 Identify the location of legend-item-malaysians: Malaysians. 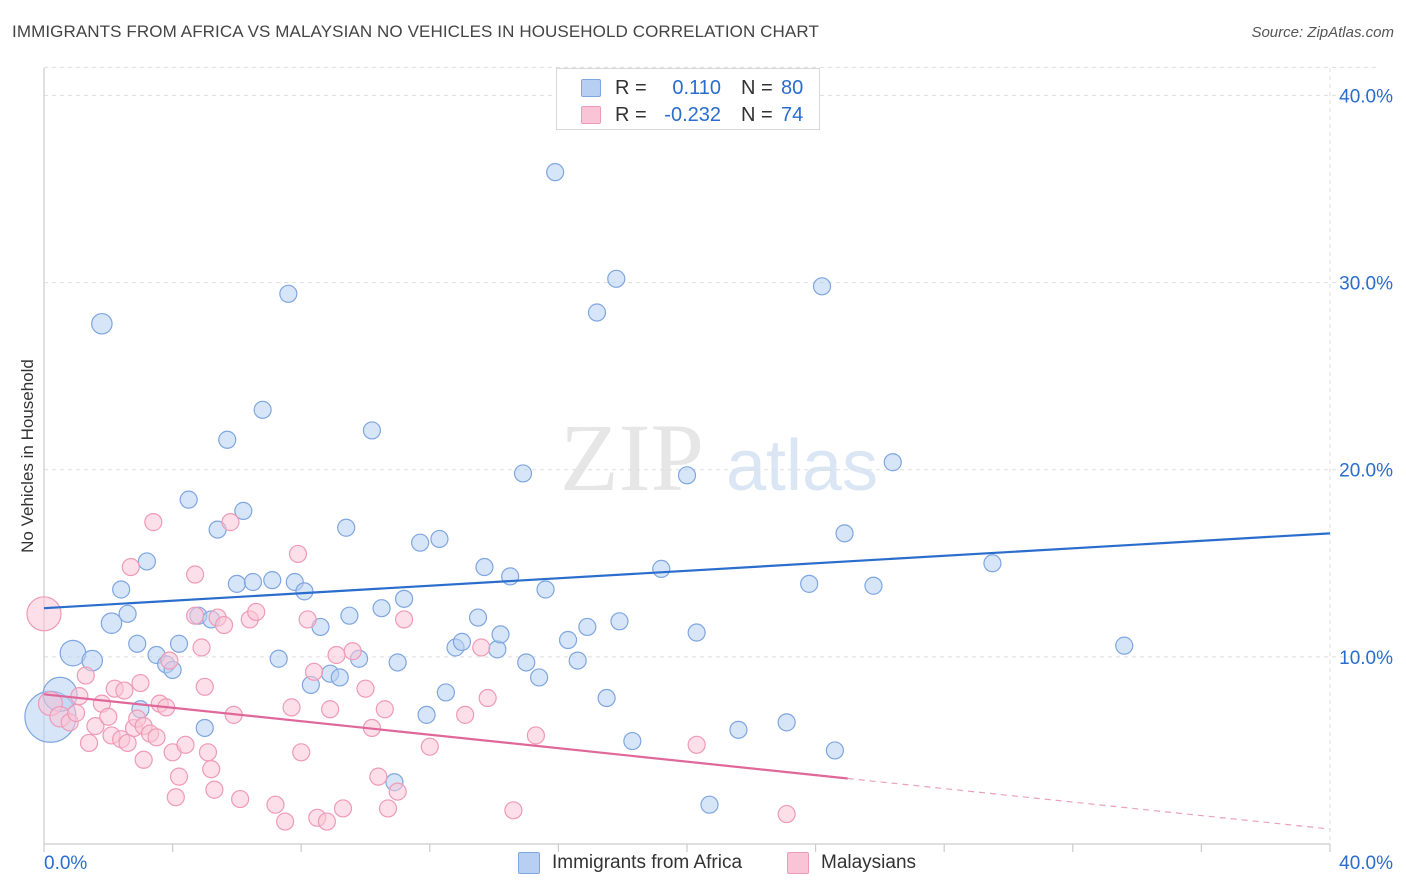
(851, 863).